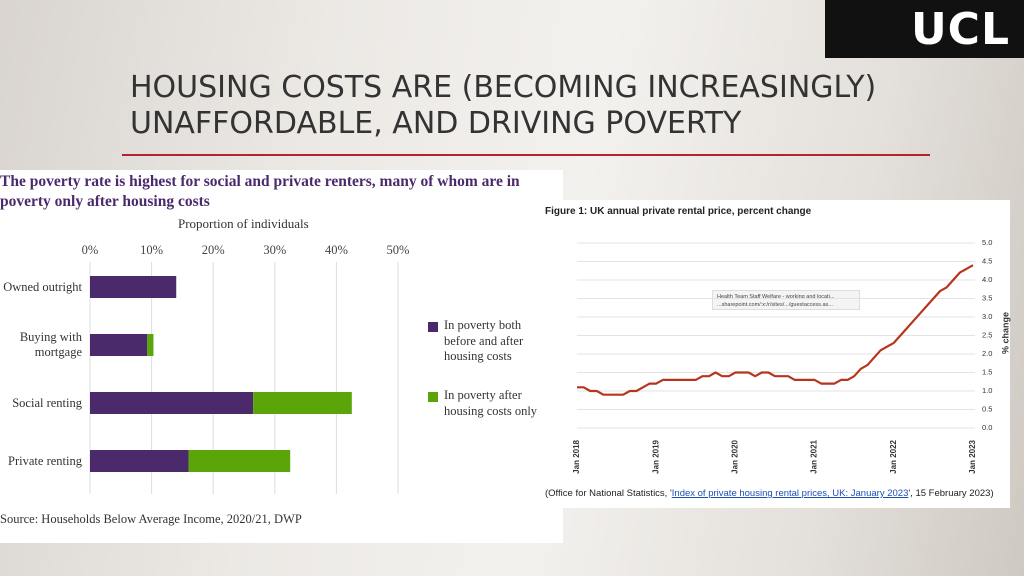  I want to click on y-tick-label: 4.5, so click(987, 260).